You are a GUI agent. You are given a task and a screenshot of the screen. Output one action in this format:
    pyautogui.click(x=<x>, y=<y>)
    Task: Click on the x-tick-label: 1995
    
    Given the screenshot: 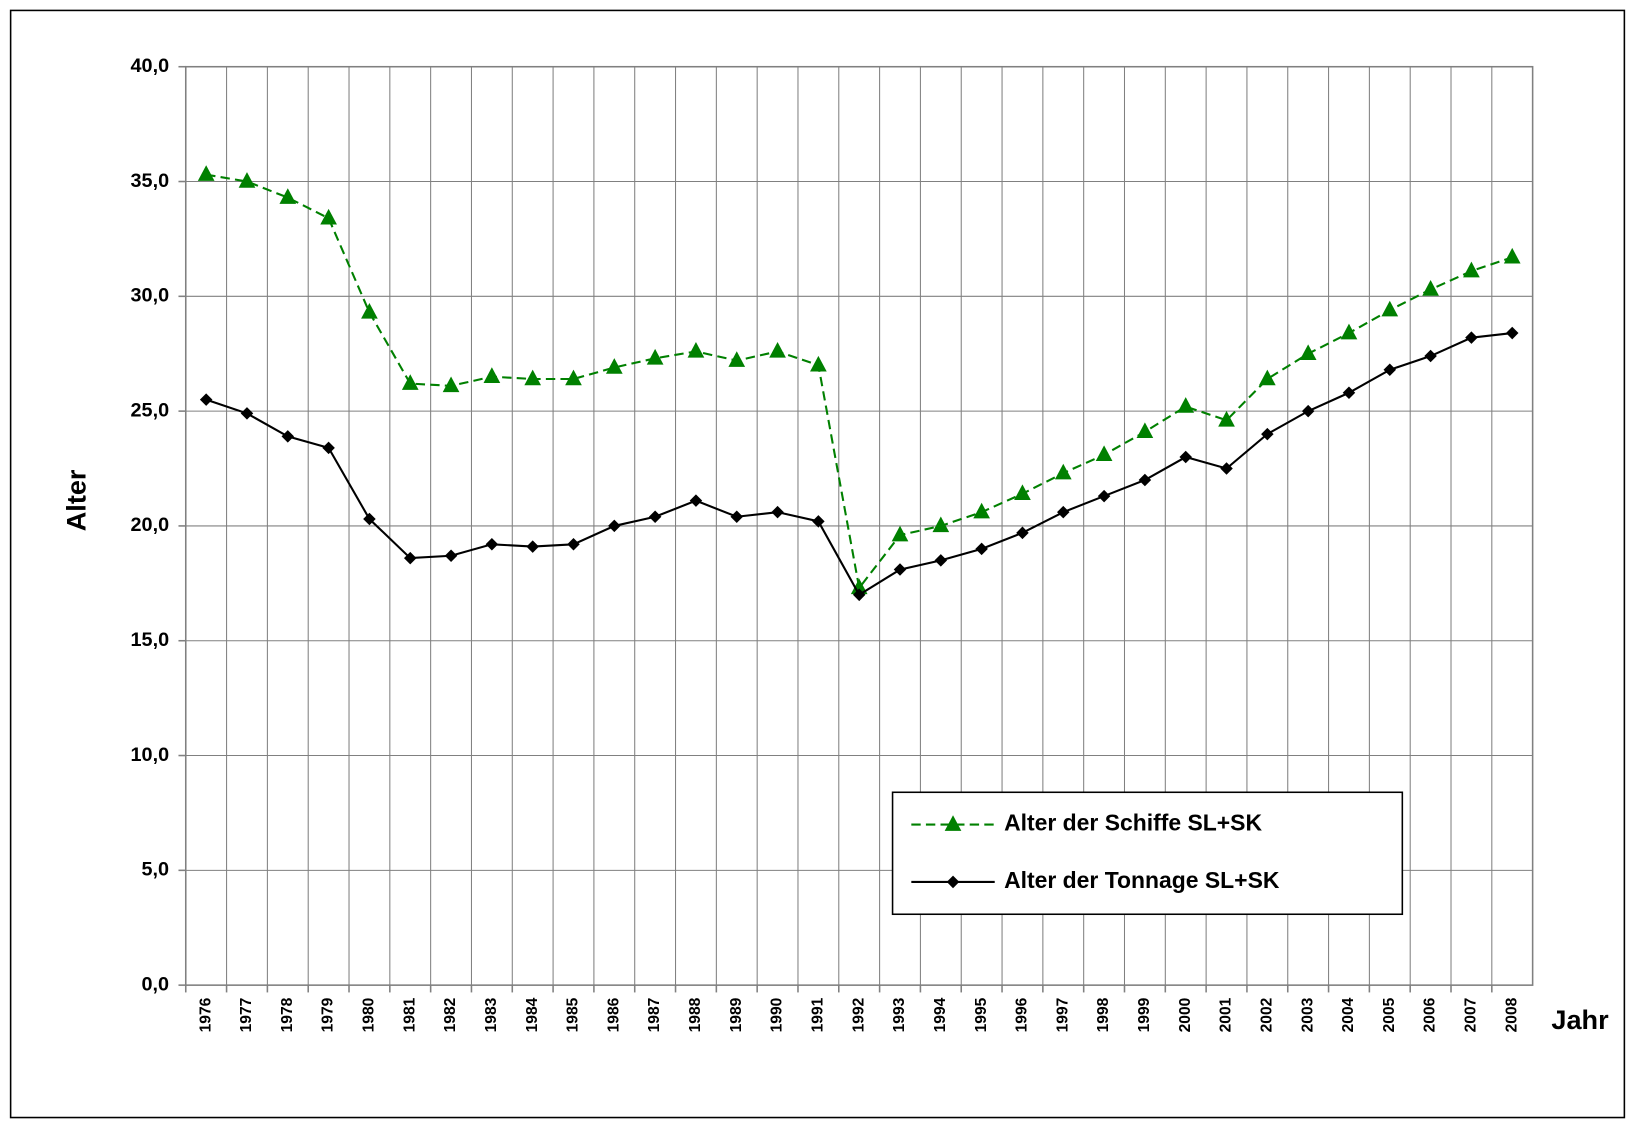 What is the action you would take?
    pyautogui.click(x=981, y=1014)
    